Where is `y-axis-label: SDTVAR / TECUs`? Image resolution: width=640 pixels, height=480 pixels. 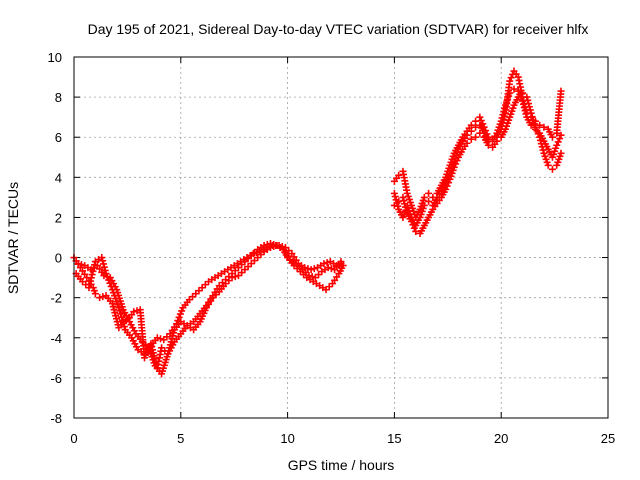
y-axis-label: SDTVAR / TECUs is located at coordinates (13, 238).